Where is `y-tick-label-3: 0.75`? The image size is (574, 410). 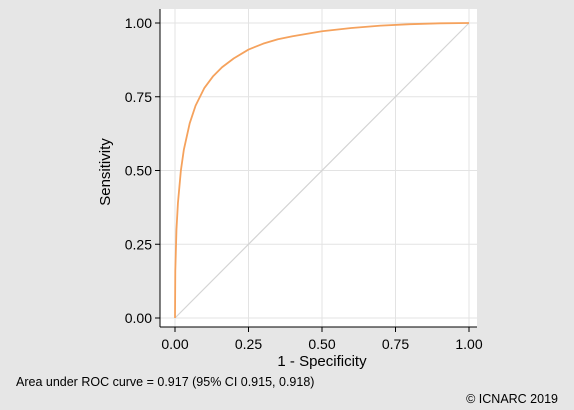 y-tick-label-3: 0.75 is located at coordinates (138, 97).